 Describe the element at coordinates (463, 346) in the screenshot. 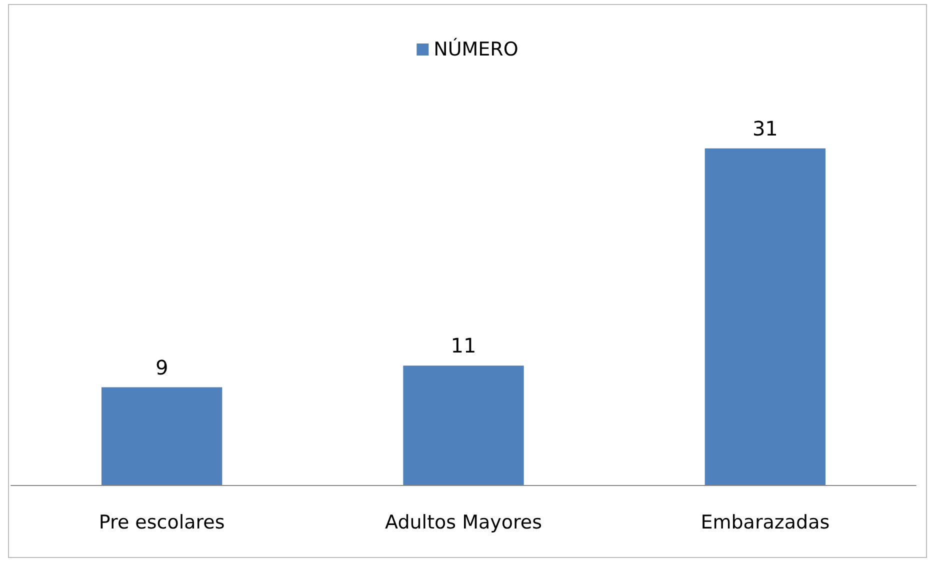

I see `data-label: 11` at that location.